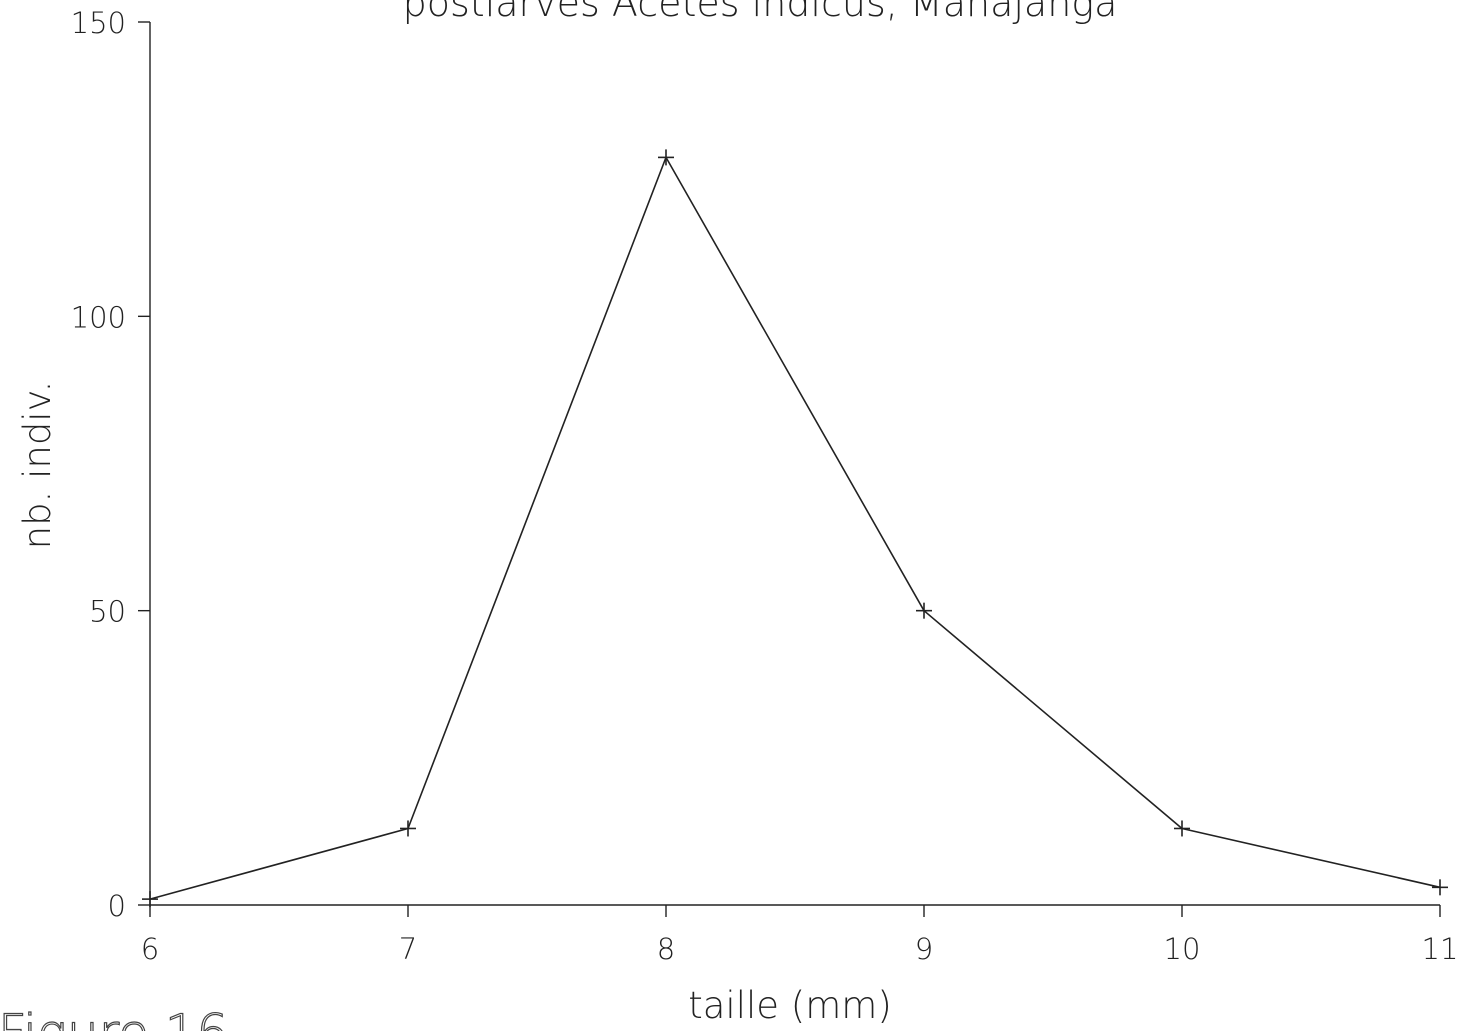 Image resolution: width=1459 pixels, height=1031 pixels. What do you see at coordinates (790, 1005) in the screenshot?
I see `x-axis-title: taille (mm)` at bounding box center [790, 1005].